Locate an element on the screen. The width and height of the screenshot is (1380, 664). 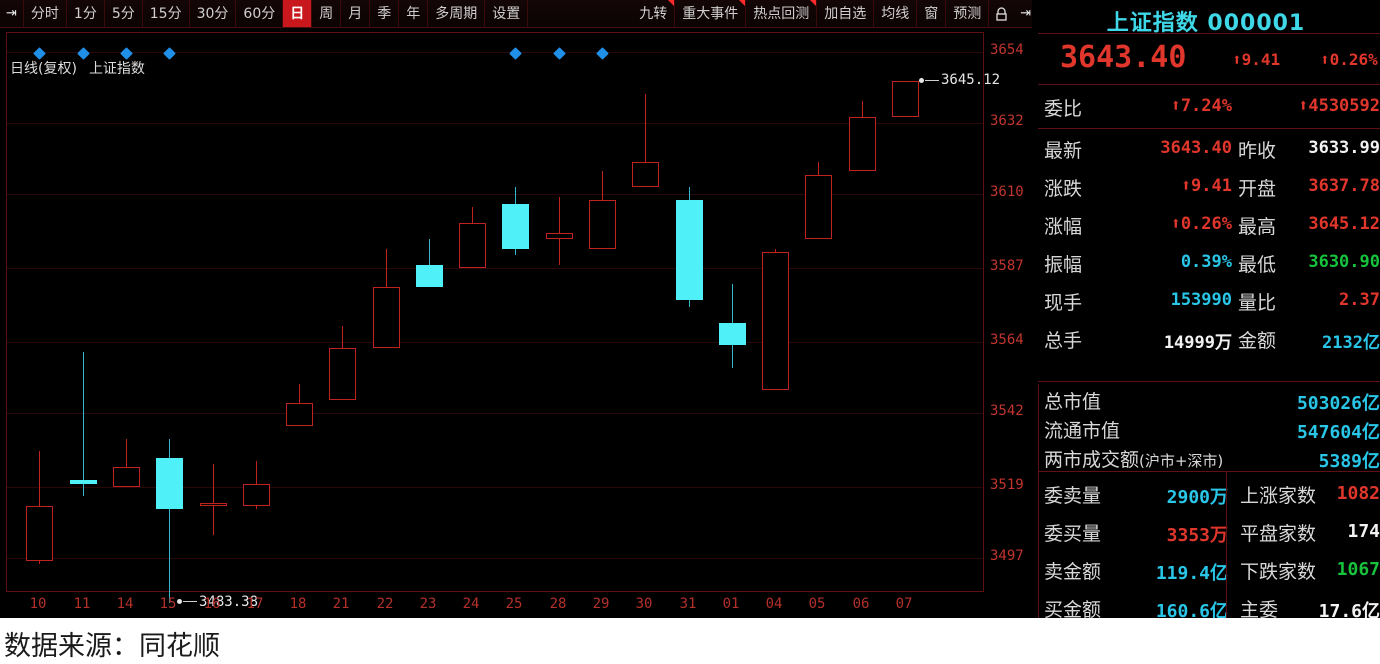
quote-row-label2: 量比 is located at coordinates (1257, 303).